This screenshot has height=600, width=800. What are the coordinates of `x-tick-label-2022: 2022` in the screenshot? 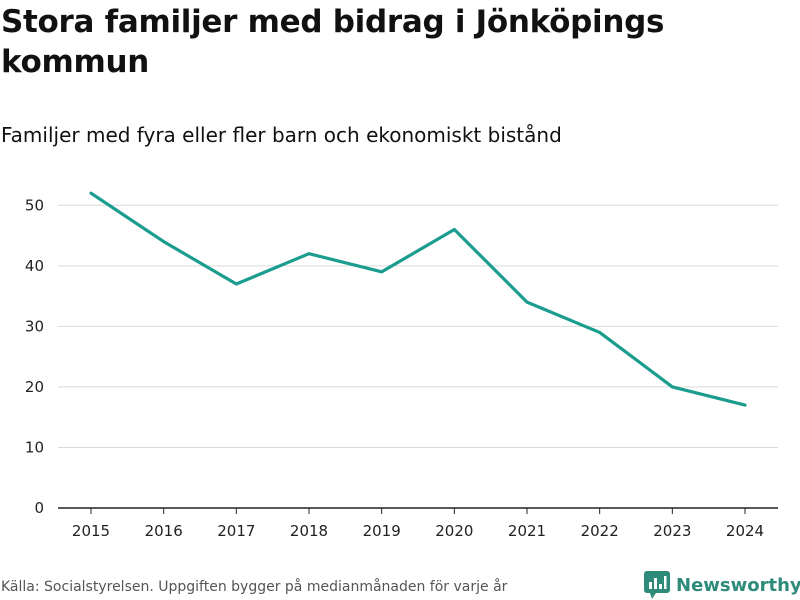 It's located at (600, 531).